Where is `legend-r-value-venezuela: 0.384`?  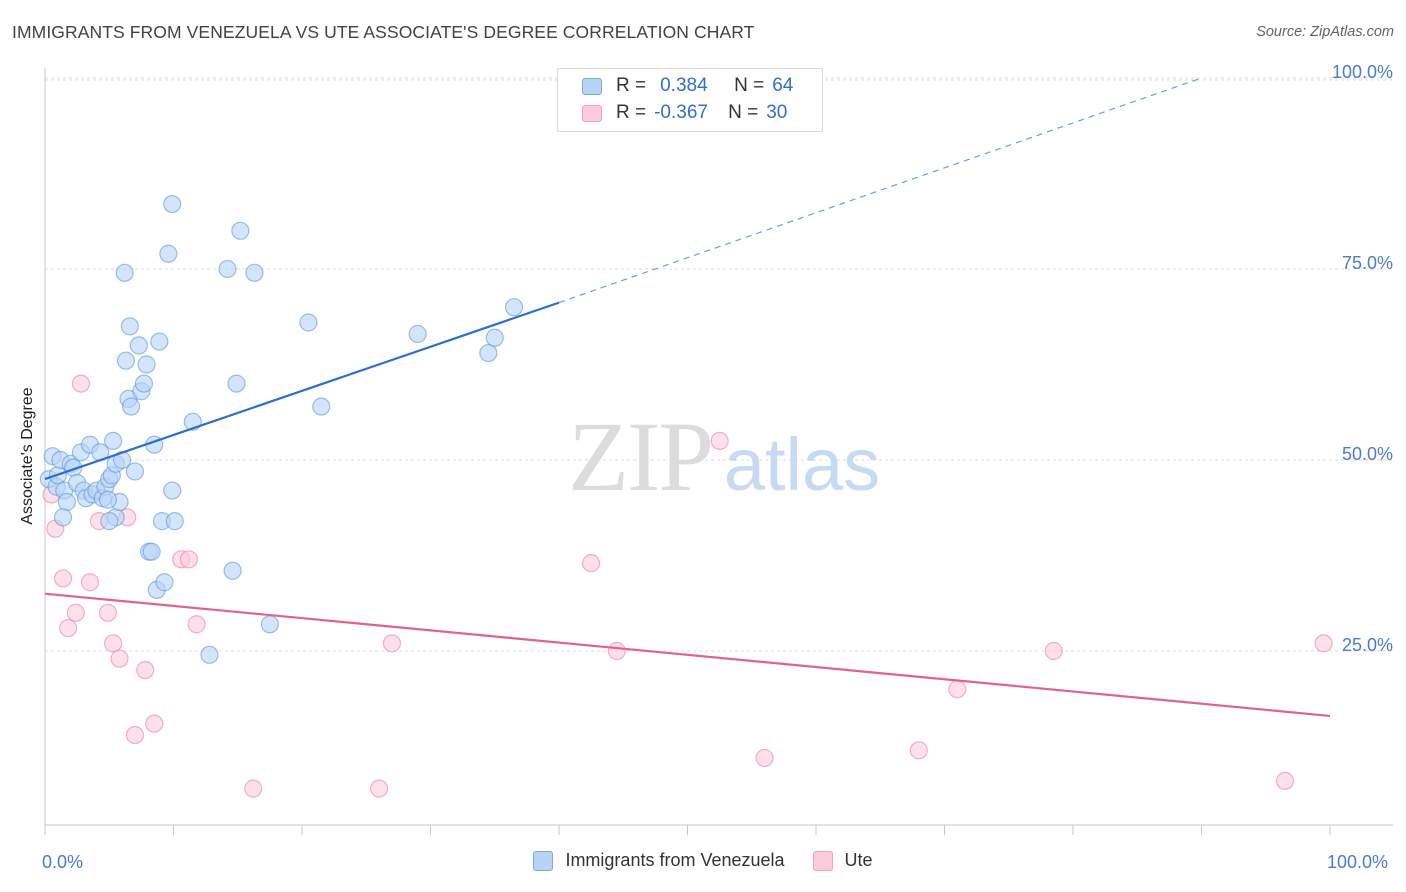
legend-r-value-venezuela: 0.384 is located at coordinates (684, 85).